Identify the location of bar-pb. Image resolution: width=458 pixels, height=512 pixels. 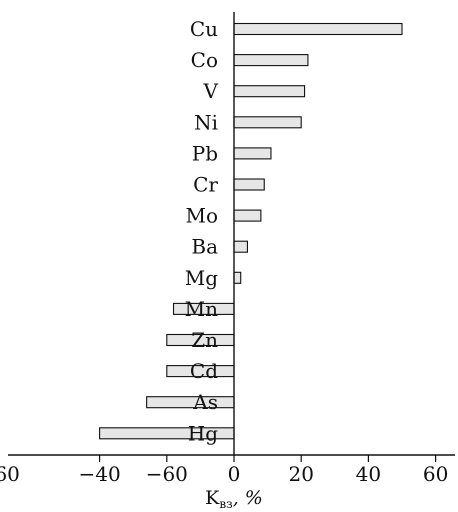
(252, 153).